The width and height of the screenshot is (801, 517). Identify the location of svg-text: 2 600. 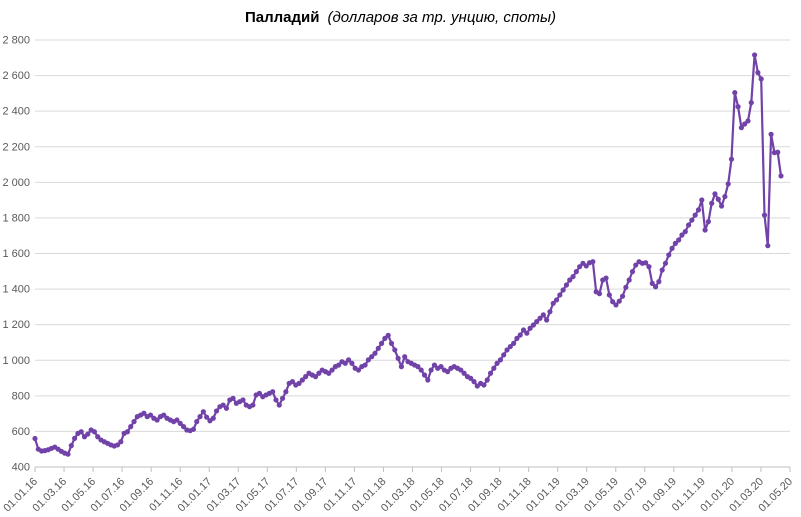
(16, 76).